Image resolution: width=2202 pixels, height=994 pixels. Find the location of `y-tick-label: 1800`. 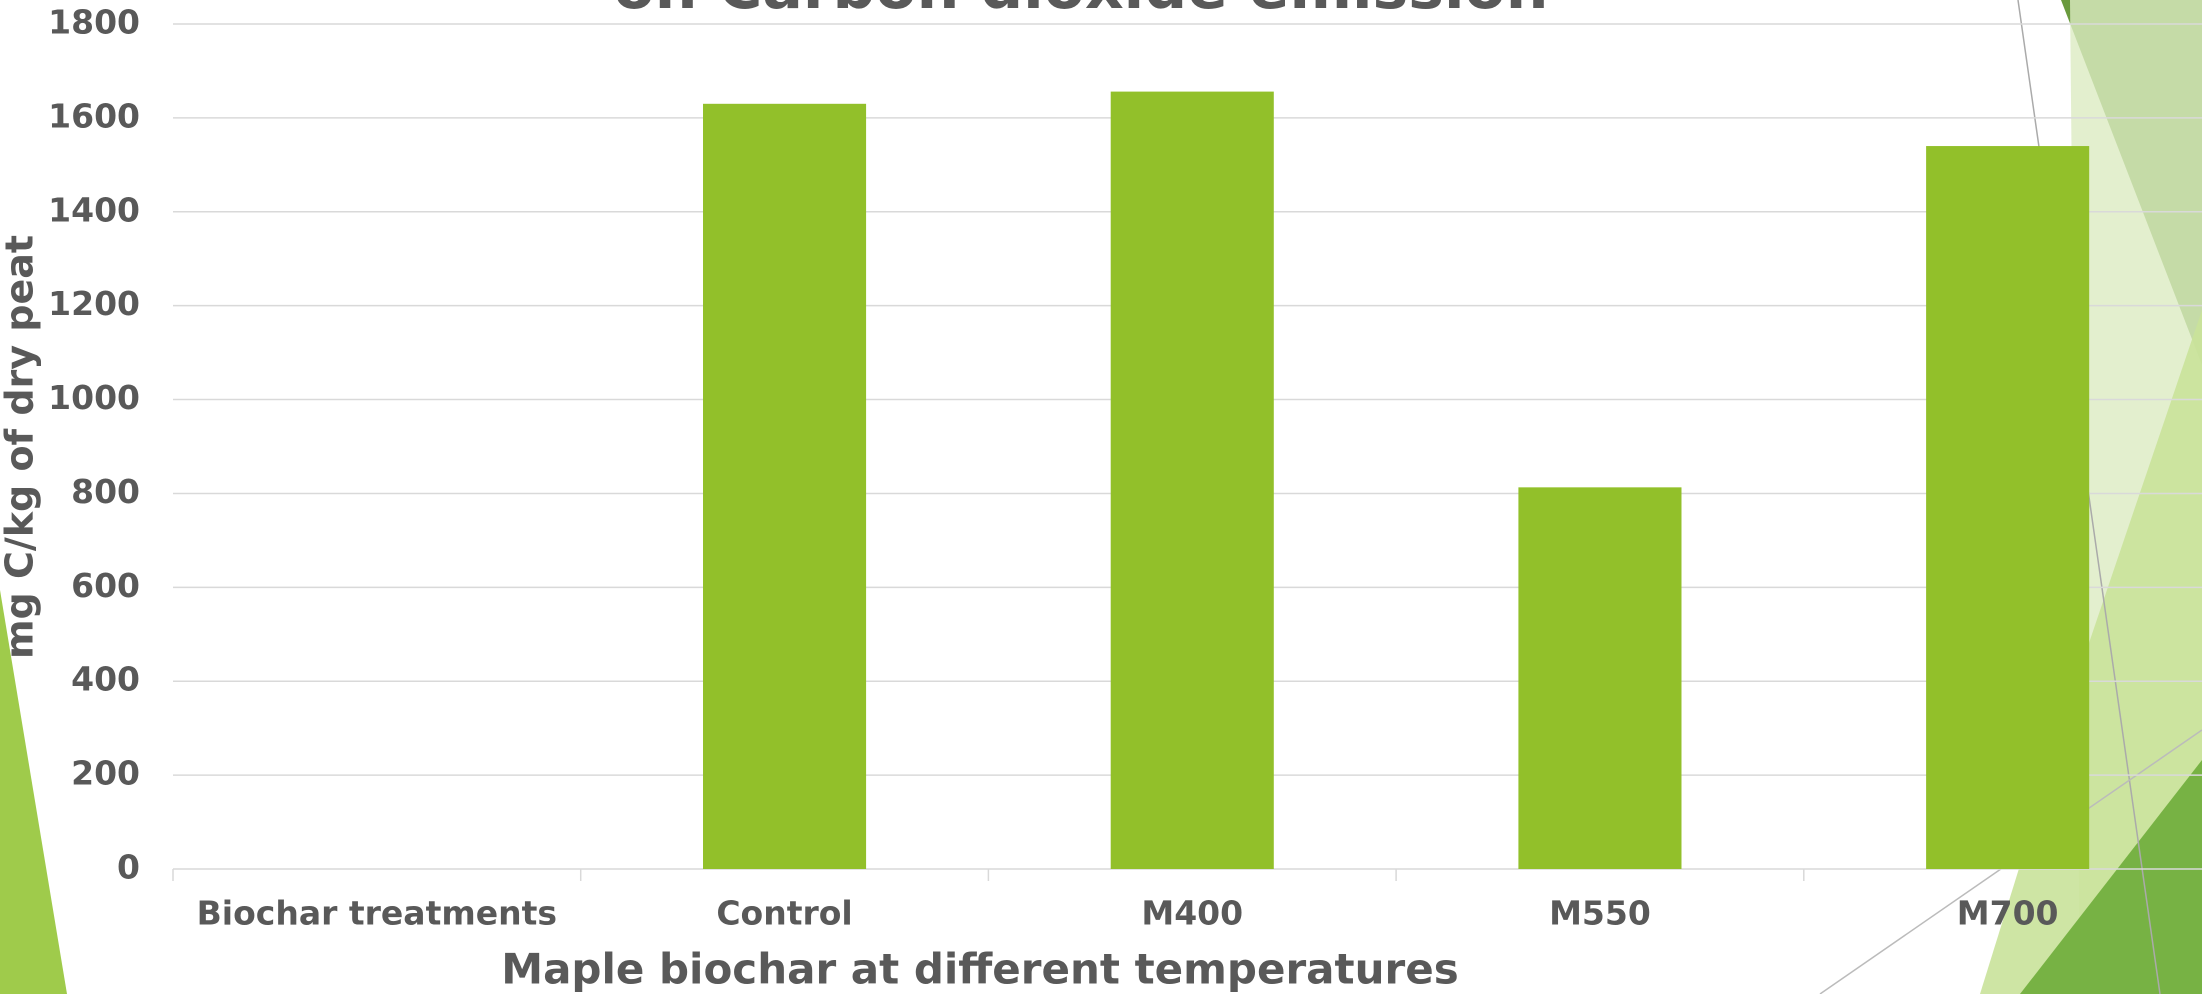

y-tick-label: 1800 is located at coordinates (94, 22).